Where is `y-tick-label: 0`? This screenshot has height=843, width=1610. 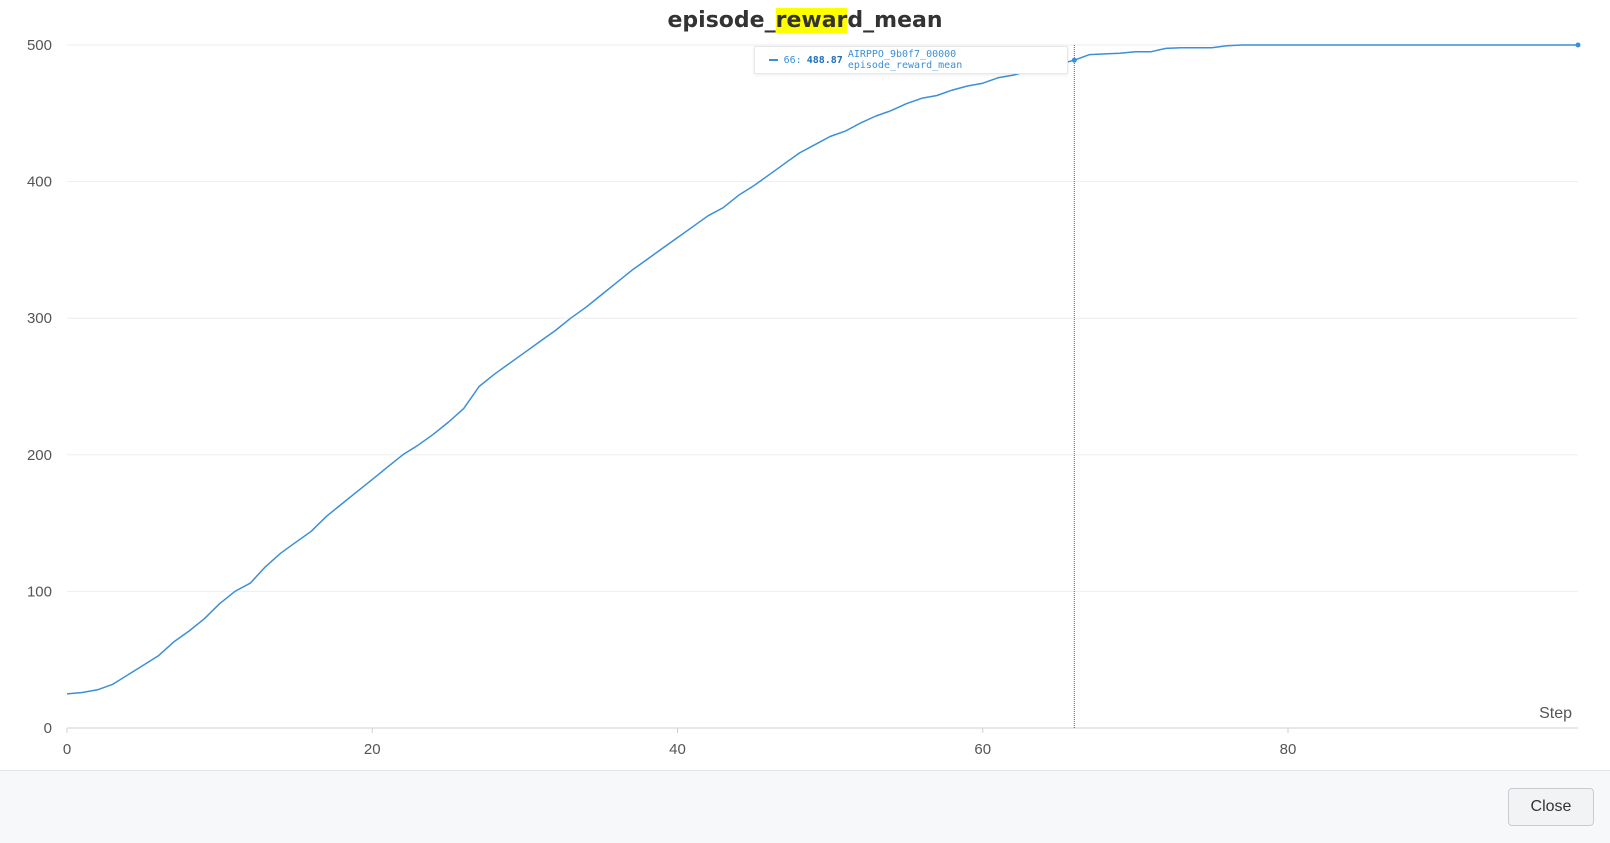 y-tick-label: 0 is located at coordinates (48, 728).